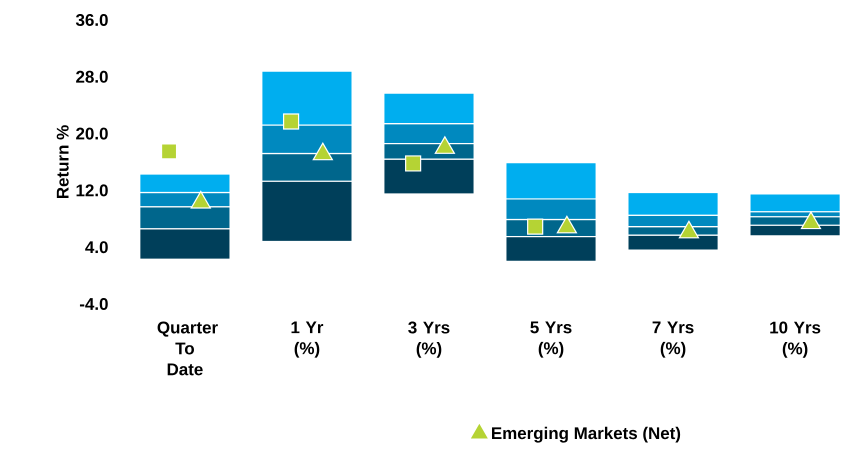 The image size is (855, 453). I want to click on x-tick-label: 10 Yrs (%), so click(795, 340).